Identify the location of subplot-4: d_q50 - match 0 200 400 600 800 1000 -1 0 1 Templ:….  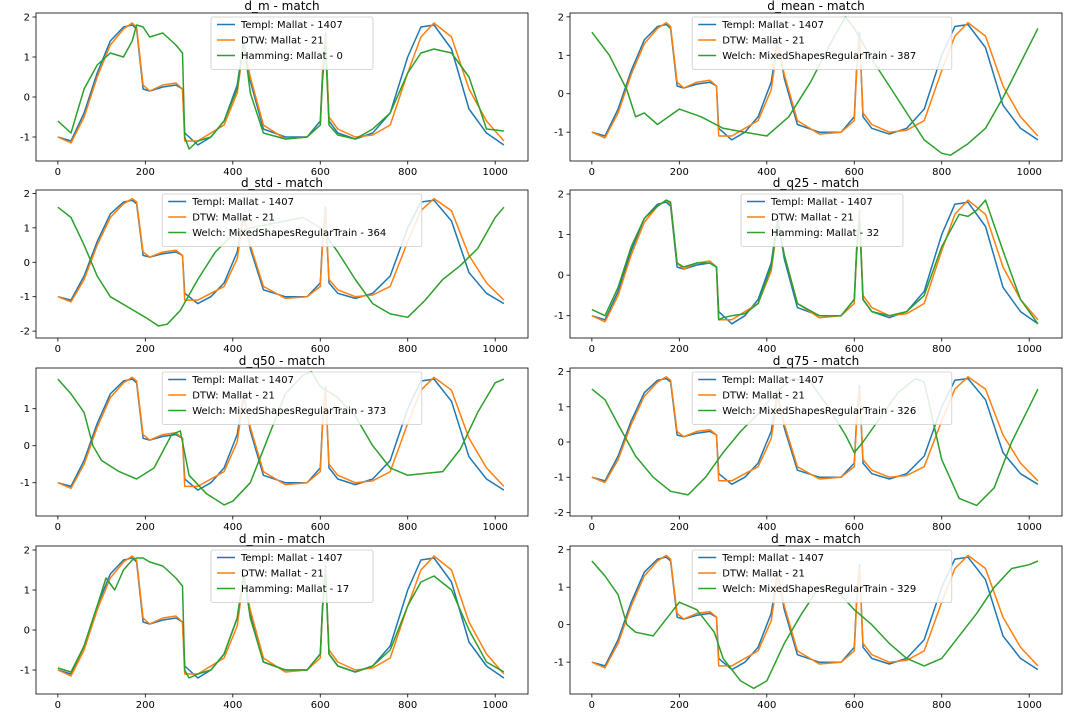
(274, 443).